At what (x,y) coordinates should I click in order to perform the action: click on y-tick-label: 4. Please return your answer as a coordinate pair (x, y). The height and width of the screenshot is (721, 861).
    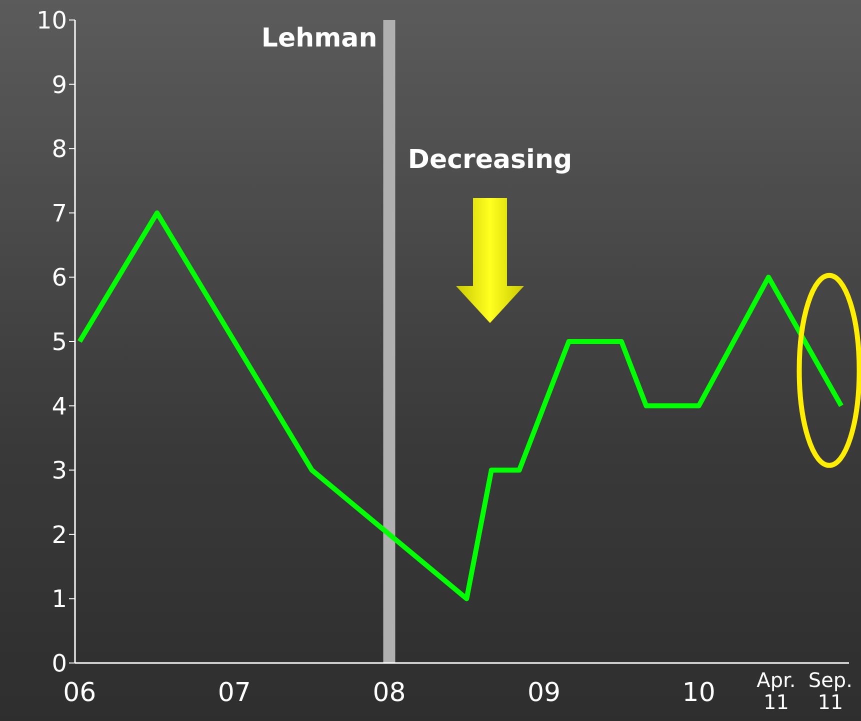
    Looking at the image, I should click on (59, 406).